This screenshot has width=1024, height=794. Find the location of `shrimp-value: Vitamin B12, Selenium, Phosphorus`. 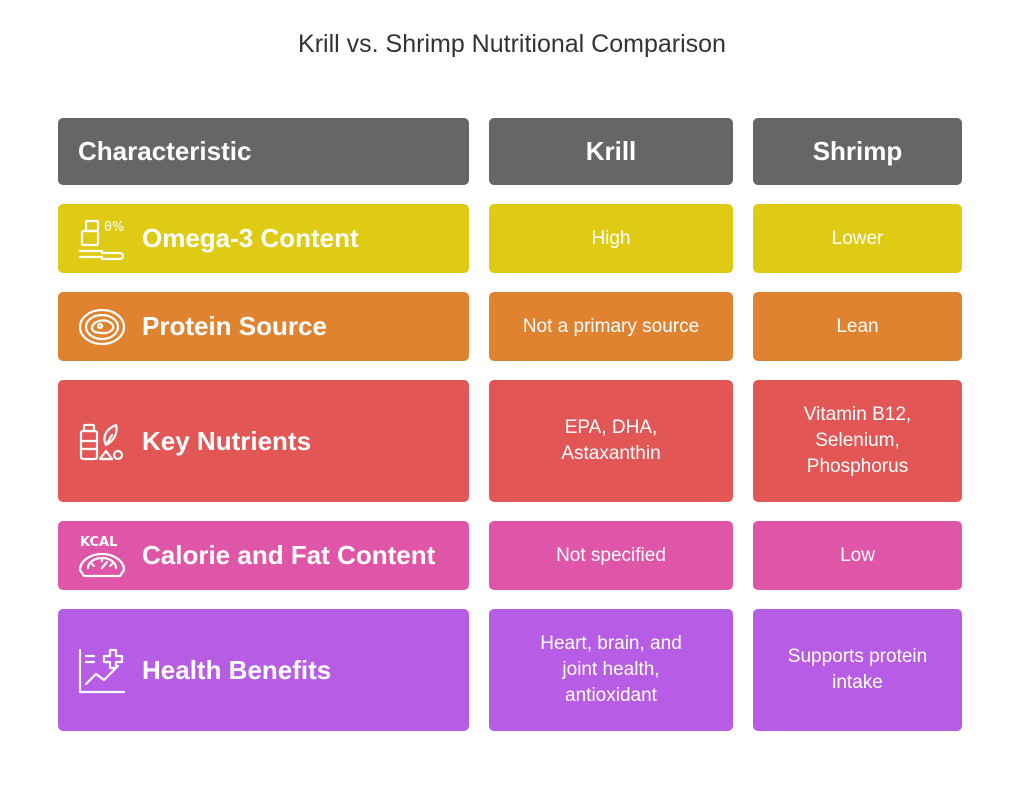

shrimp-value: Vitamin B12, Selenium, Phosphorus is located at coordinates (857, 440).